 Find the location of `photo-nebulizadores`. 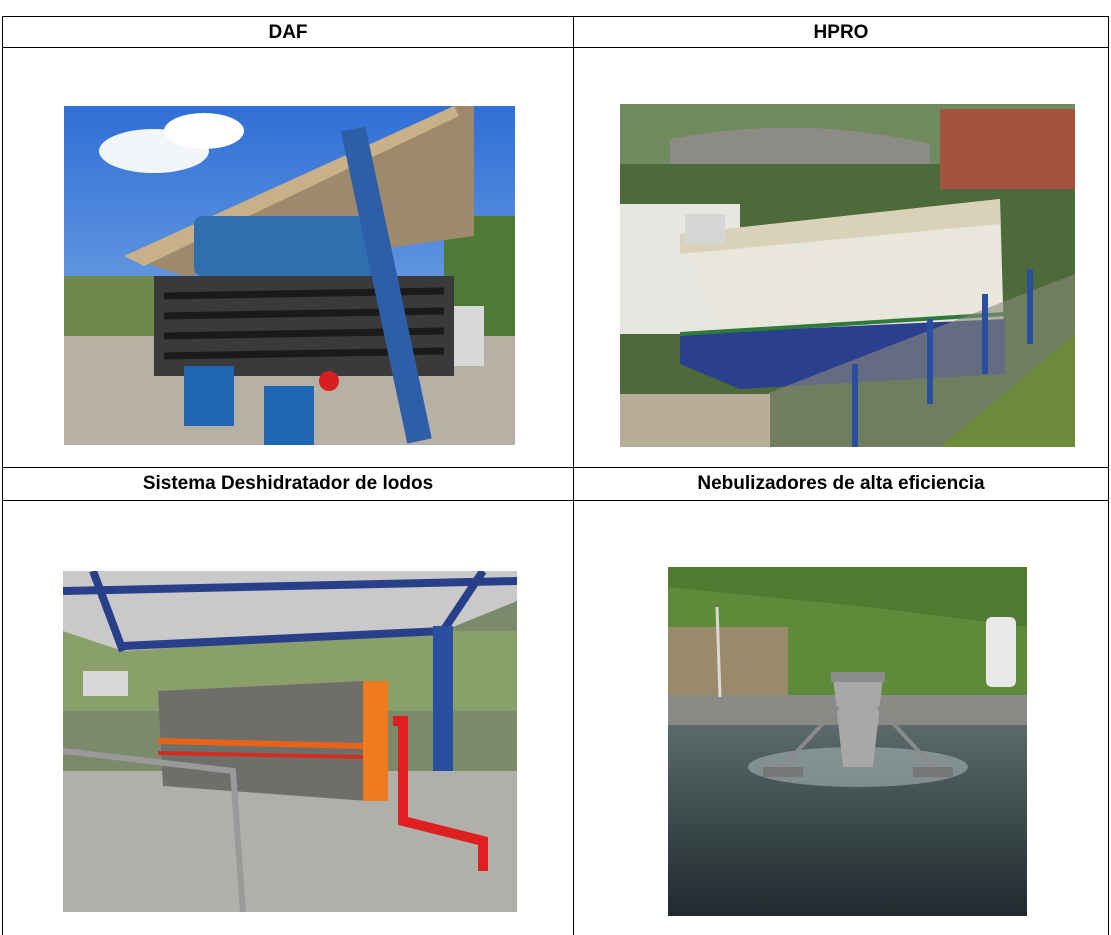

photo-nebulizadores is located at coordinates (847, 741).